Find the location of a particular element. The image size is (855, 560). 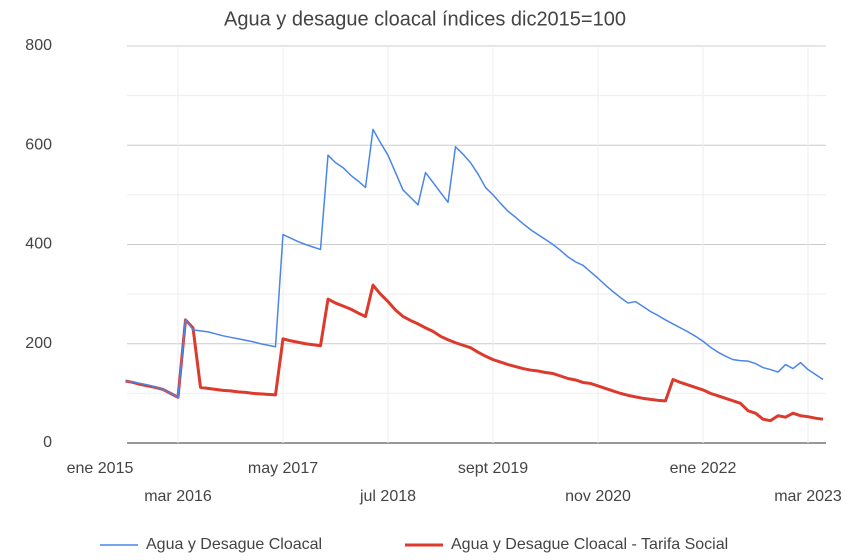

y-tick-label: 0 is located at coordinates (47, 442).